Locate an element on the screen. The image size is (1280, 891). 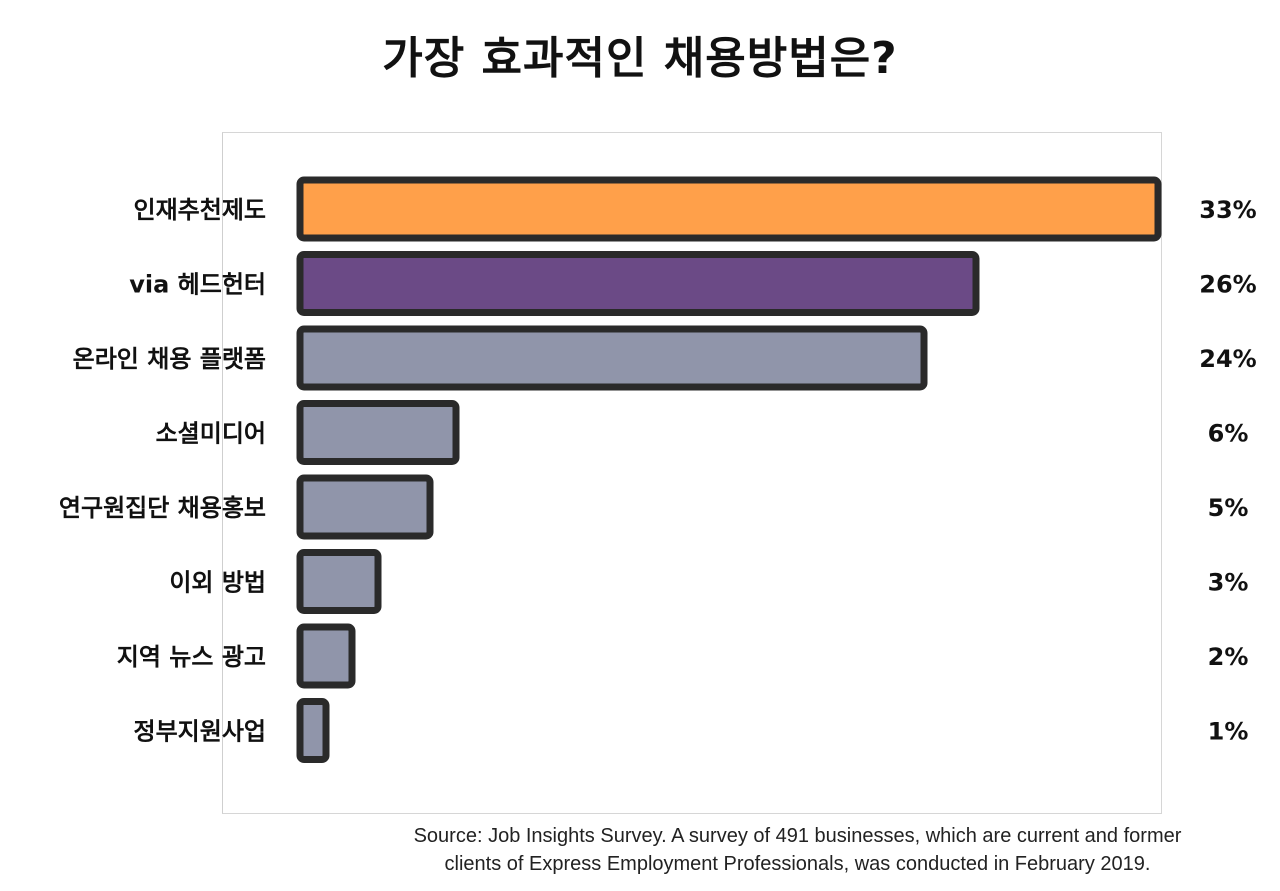
value-label-3: 24% is located at coordinates (1227, 359).